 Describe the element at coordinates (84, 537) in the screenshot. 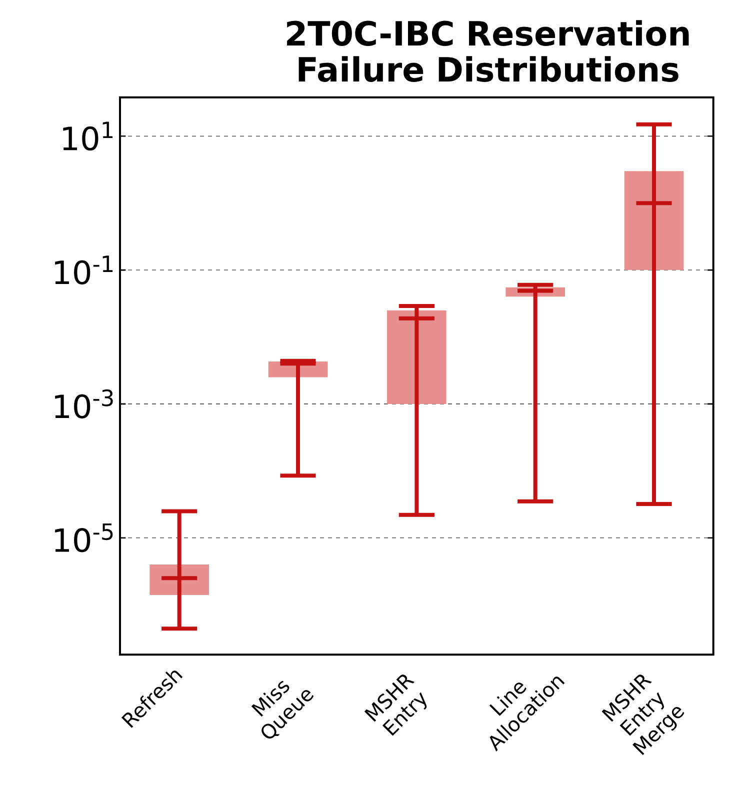

I see `y-tick-label: 10$^{-5}$` at that location.